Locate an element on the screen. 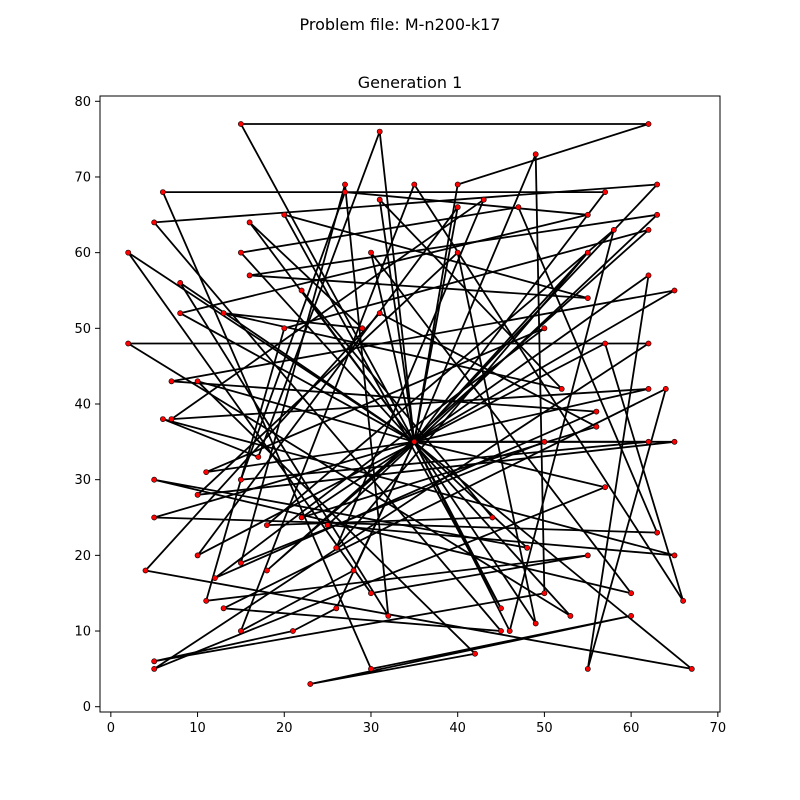 The width and height of the screenshot is (800, 800). y-tick-label: 30 is located at coordinates (82, 480).